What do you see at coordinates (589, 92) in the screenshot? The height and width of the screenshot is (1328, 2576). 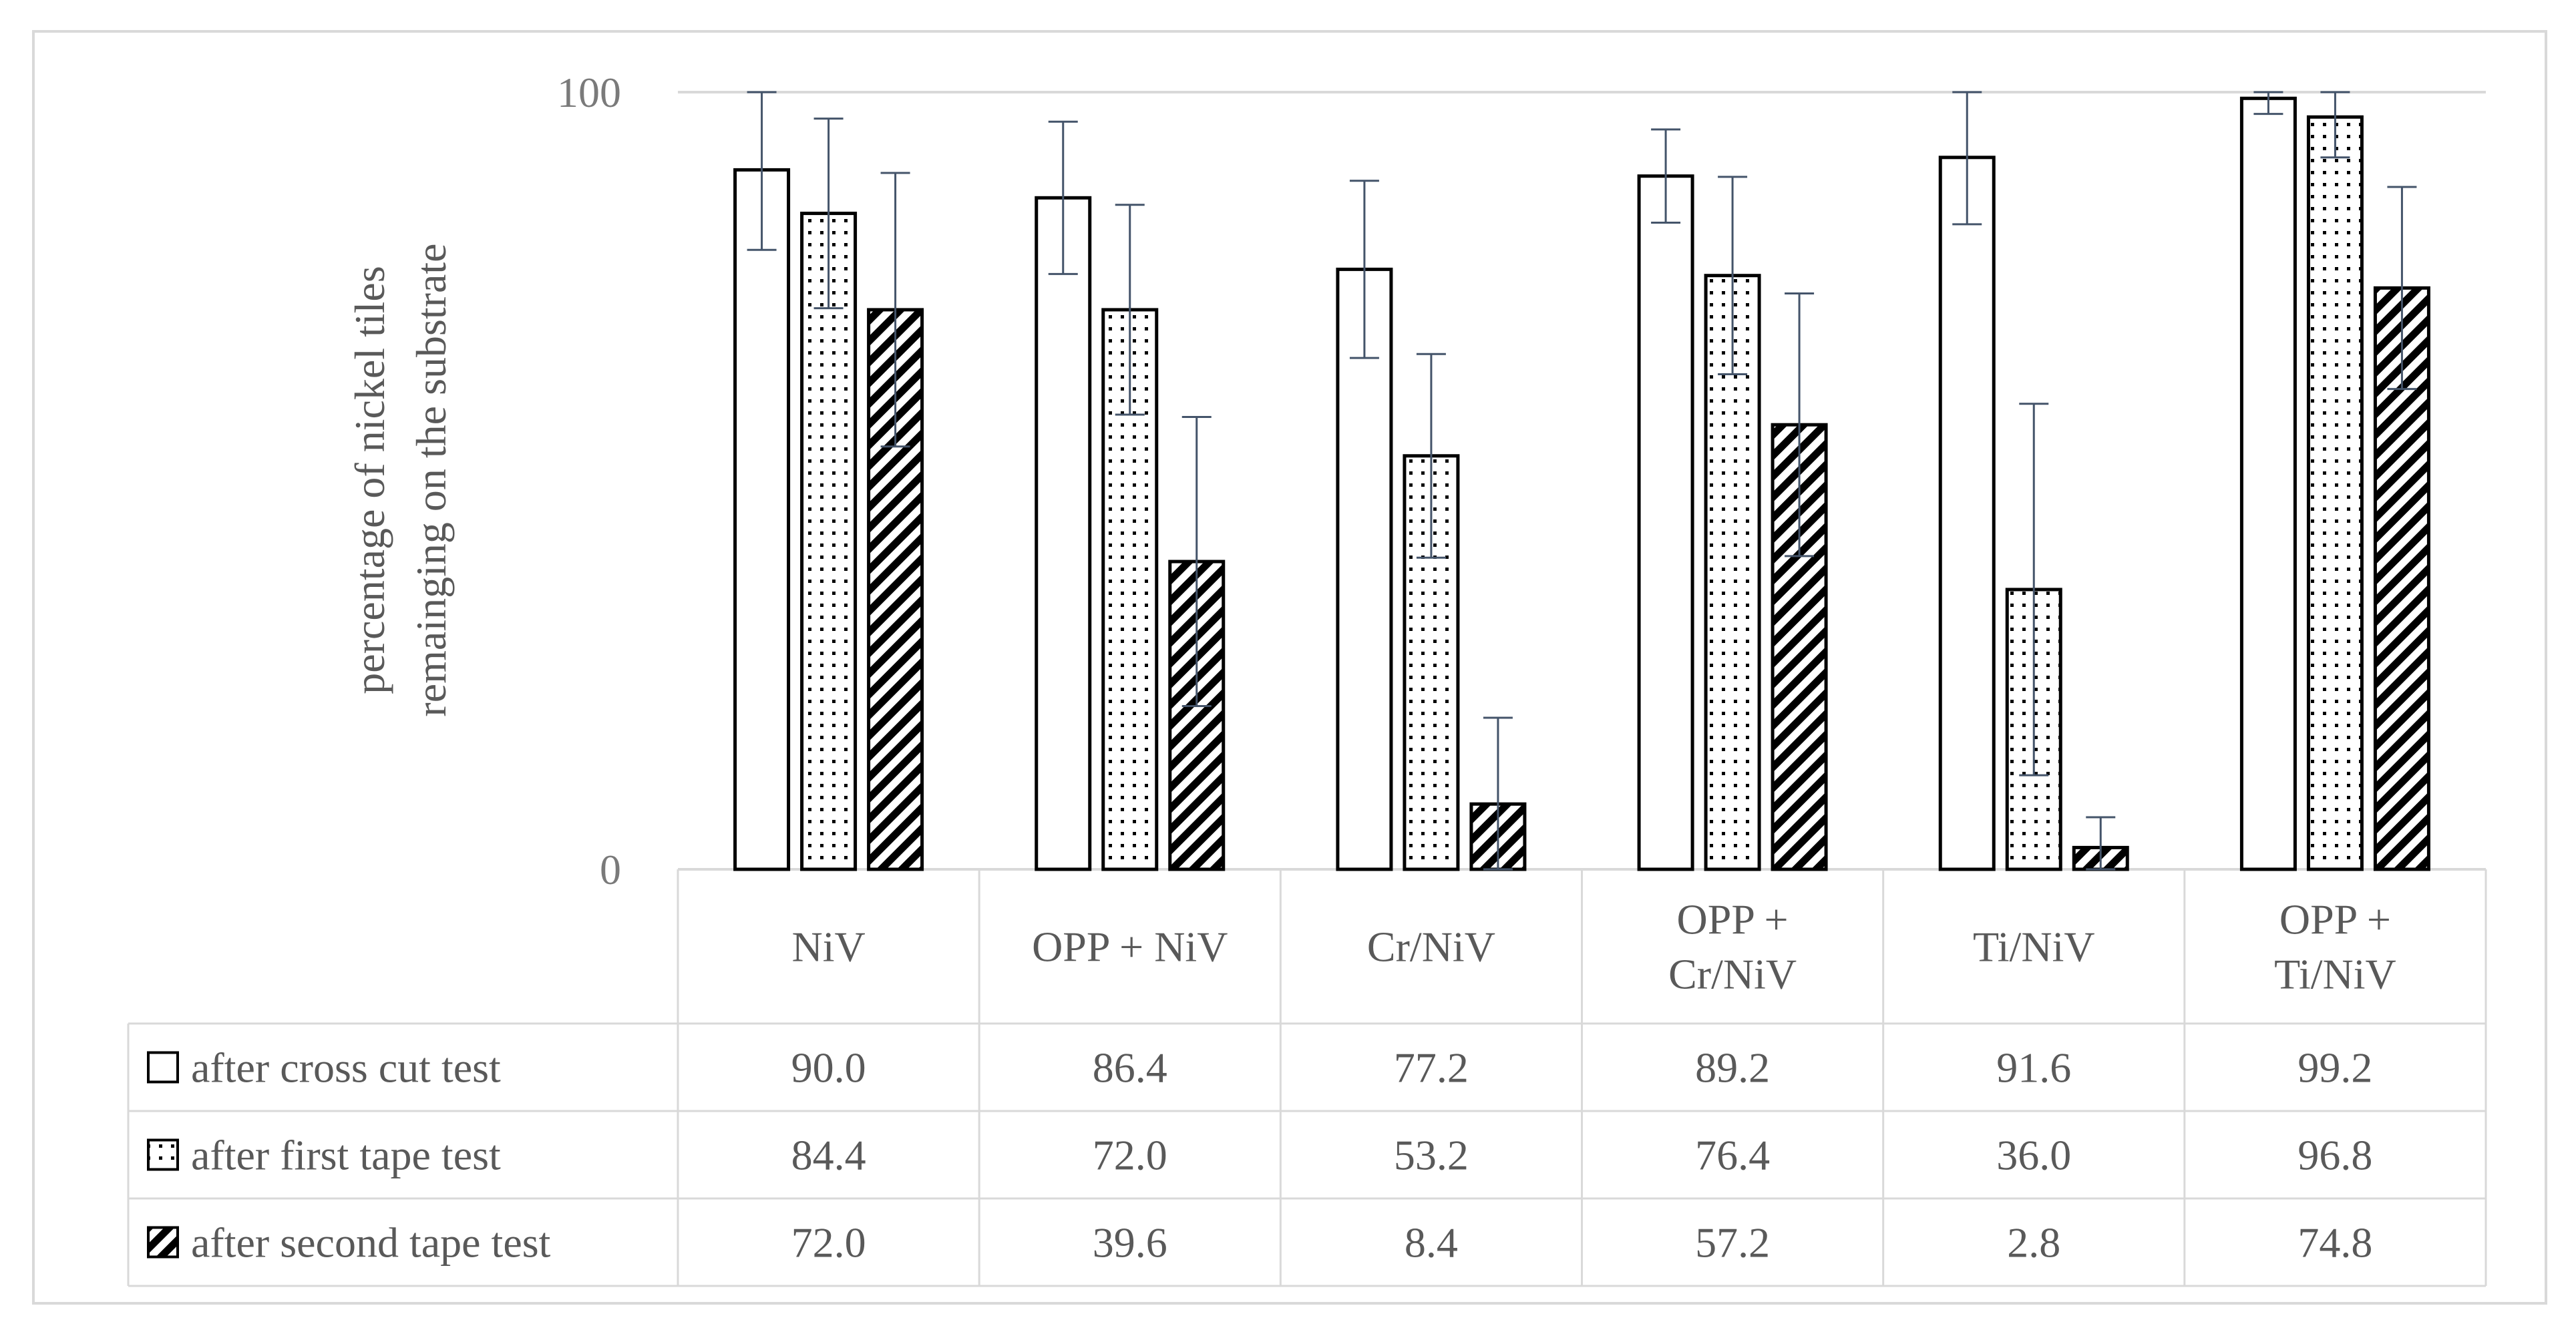 I see `y-tick-label-100: 100` at bounding box center [589, 92].